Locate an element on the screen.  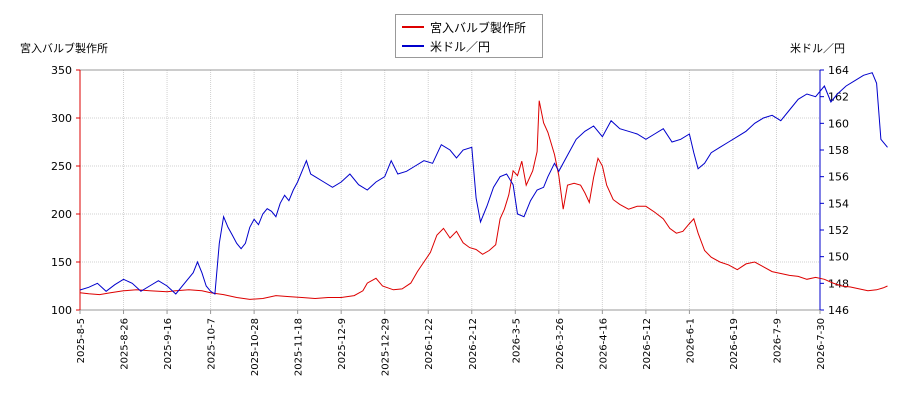
x-tick-label: 2026-4-16 is located at coordinates (603, 344).